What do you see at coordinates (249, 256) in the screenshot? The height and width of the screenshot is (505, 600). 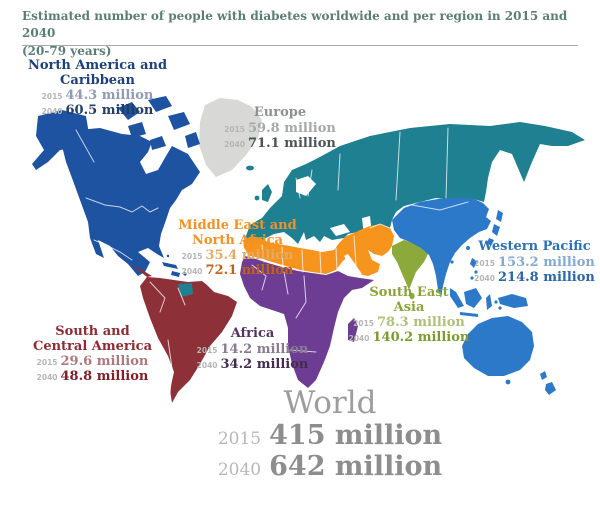 I see `value-2015: 35.4 million` at bounding box center [249, 256].